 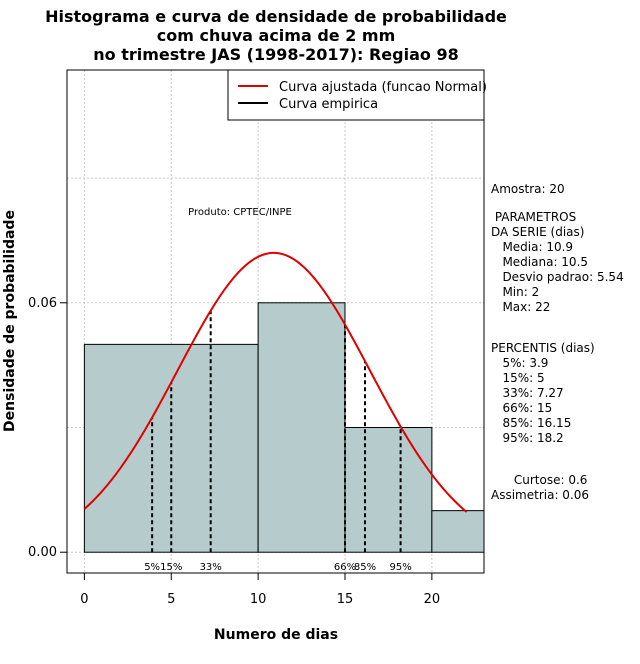 What do you see at coordinates (518, 378) in the screenshot?
I see `stat-p15: 15%: 5` at bounding box center [518, 378].